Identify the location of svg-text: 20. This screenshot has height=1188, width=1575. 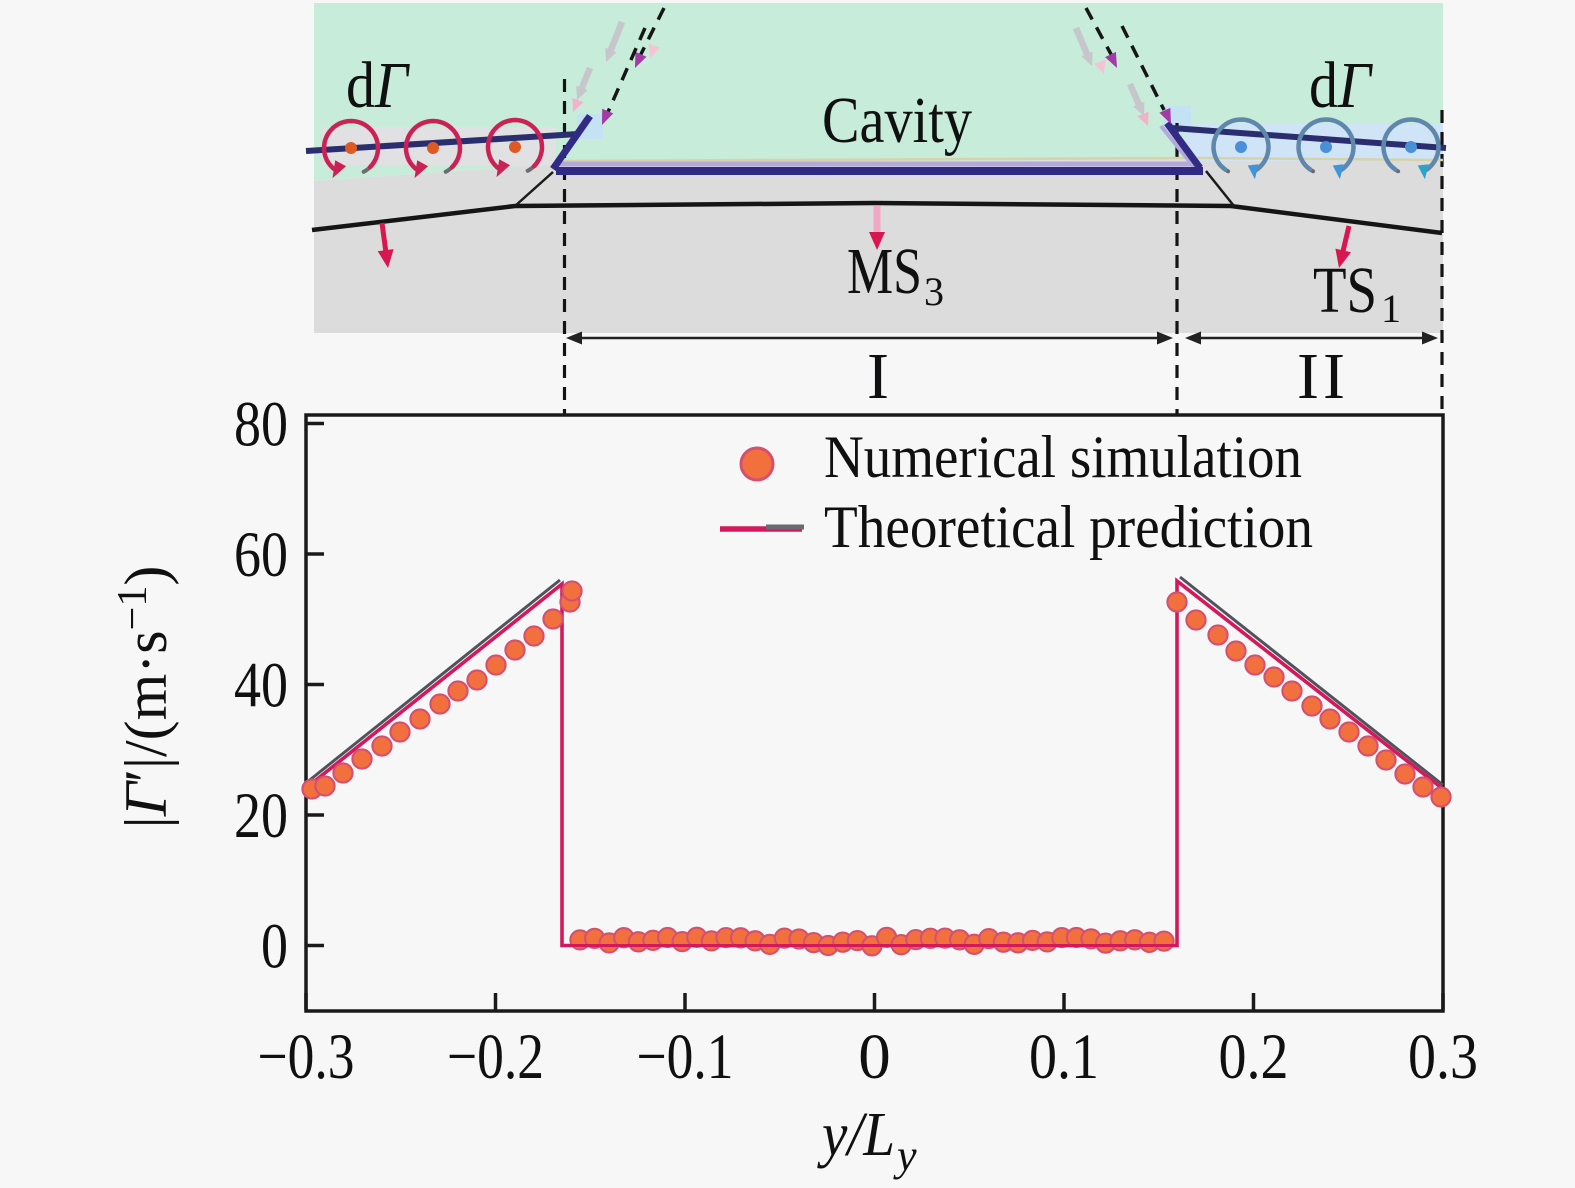
(261, 816).